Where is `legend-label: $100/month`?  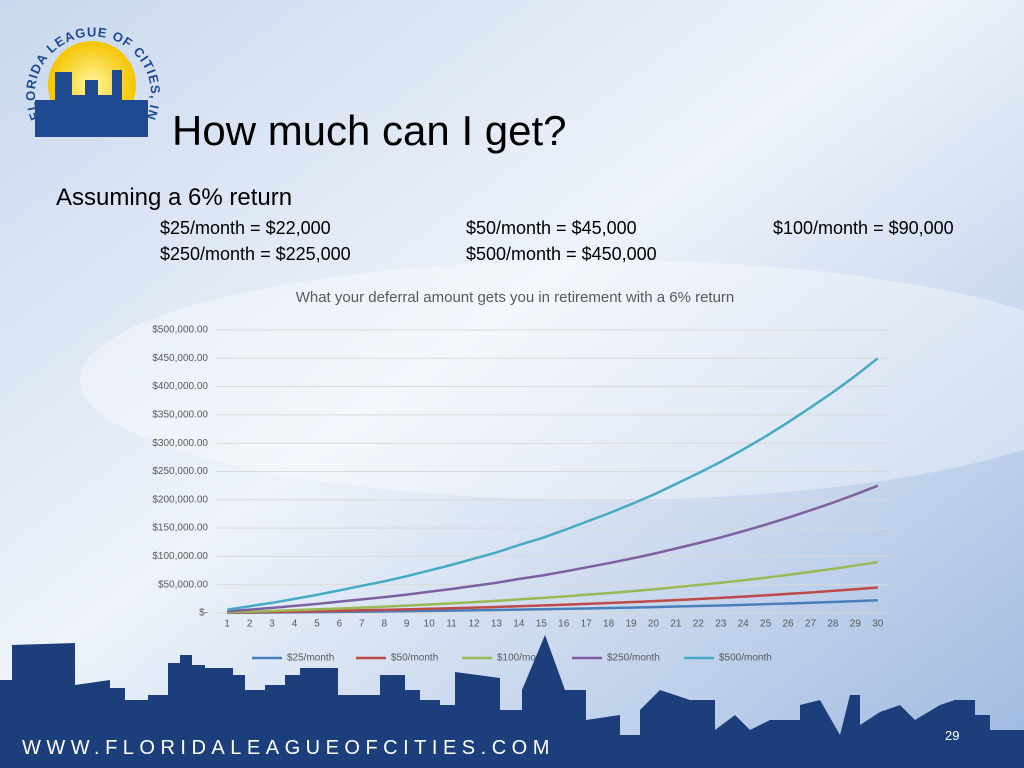
legend-label: $100/month is located at coordinates (523, 658).